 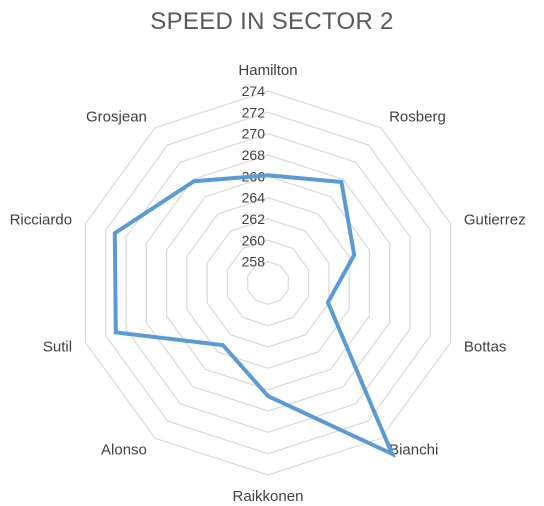 What do you see at coordinates (116, 116) in the screenshot?
I see `category-label-grosjean: Grosjean` at bounding box center [116, 116].